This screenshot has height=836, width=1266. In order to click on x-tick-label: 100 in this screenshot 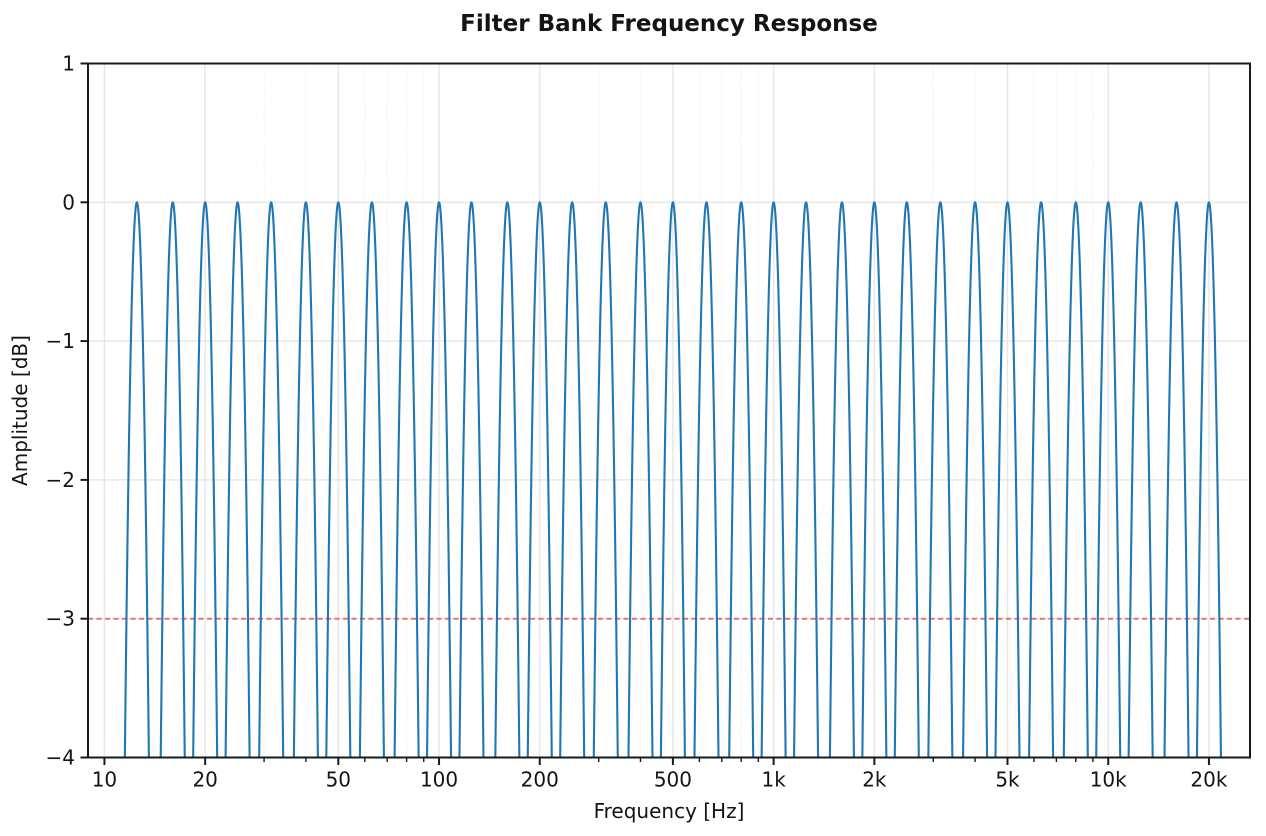, I will do `click(439, 780)`.